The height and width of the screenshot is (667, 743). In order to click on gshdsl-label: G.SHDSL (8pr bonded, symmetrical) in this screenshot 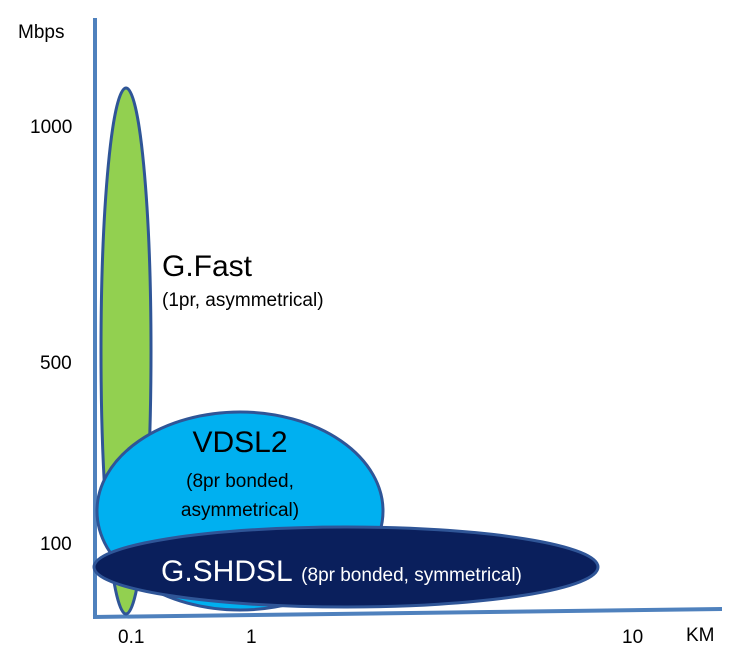, I will do `click(341, 571)`.